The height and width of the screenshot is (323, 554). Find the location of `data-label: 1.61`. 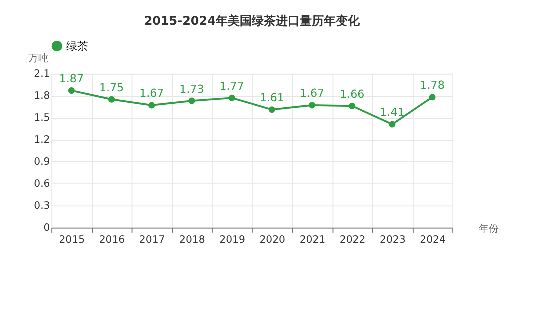

data-label: 1.61 is located at coordinates (272, 98).